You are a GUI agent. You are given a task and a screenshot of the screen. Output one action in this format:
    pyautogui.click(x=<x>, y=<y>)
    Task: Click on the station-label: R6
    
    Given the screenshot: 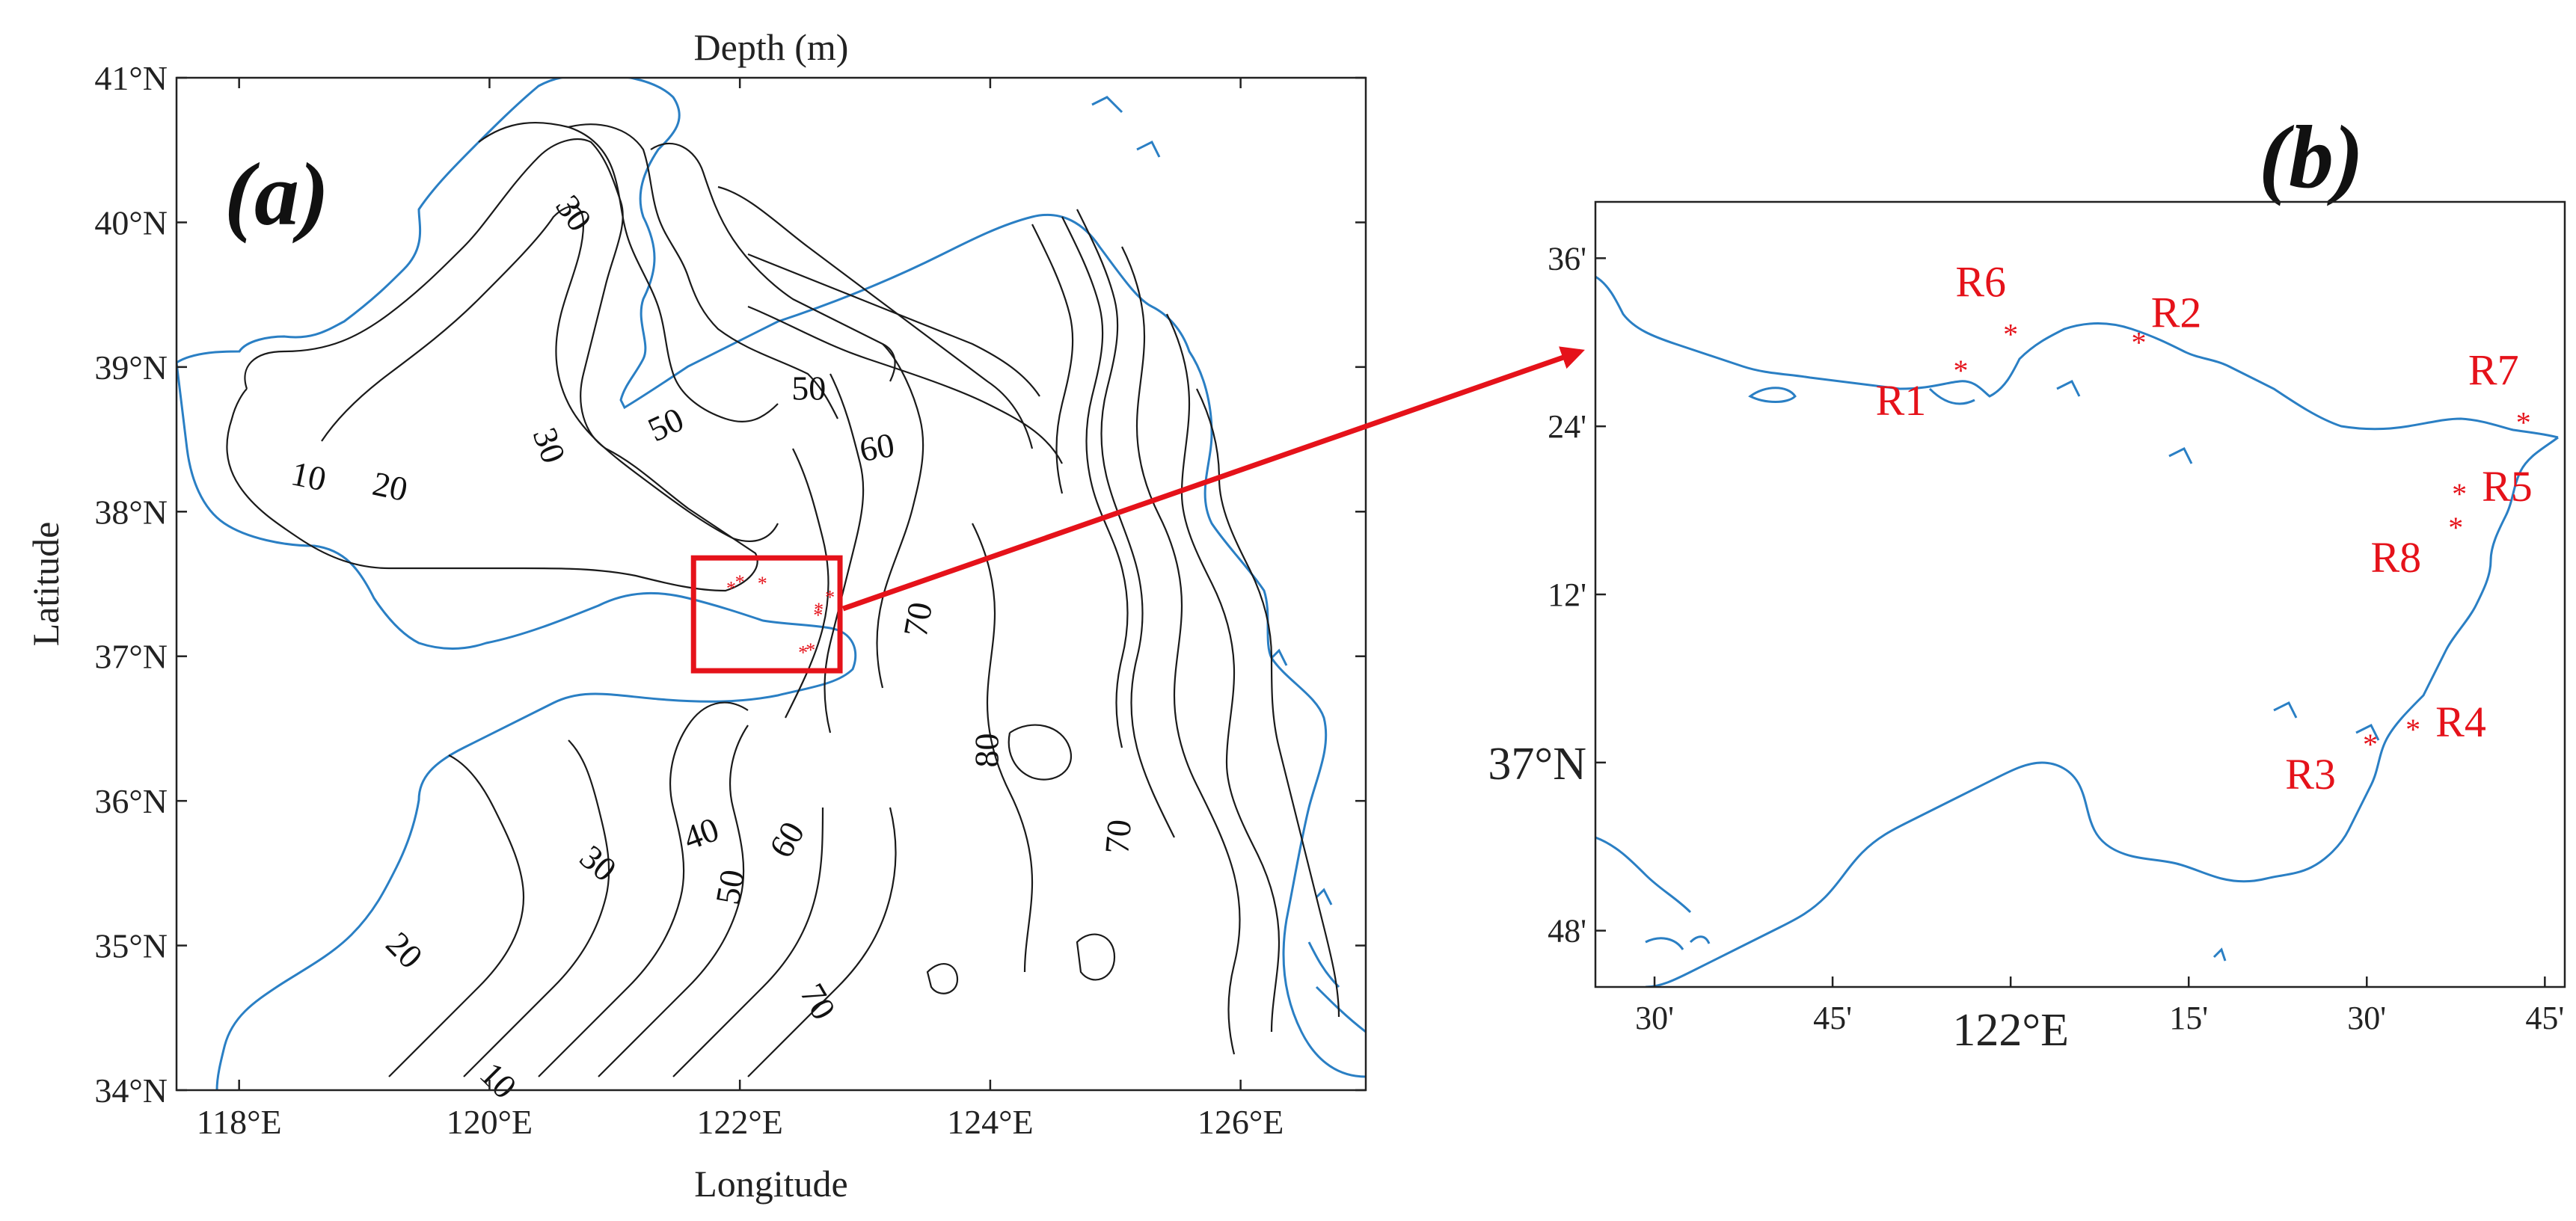 What is the action you would take?
    pyautogui.click(x=1980, y=281)
    